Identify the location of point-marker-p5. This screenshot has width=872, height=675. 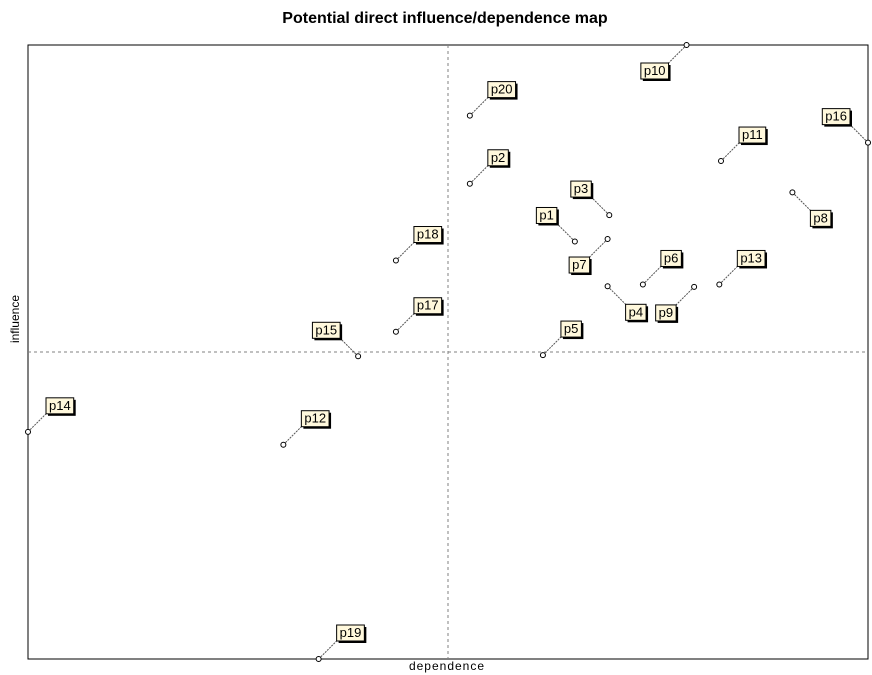
(542, 355).